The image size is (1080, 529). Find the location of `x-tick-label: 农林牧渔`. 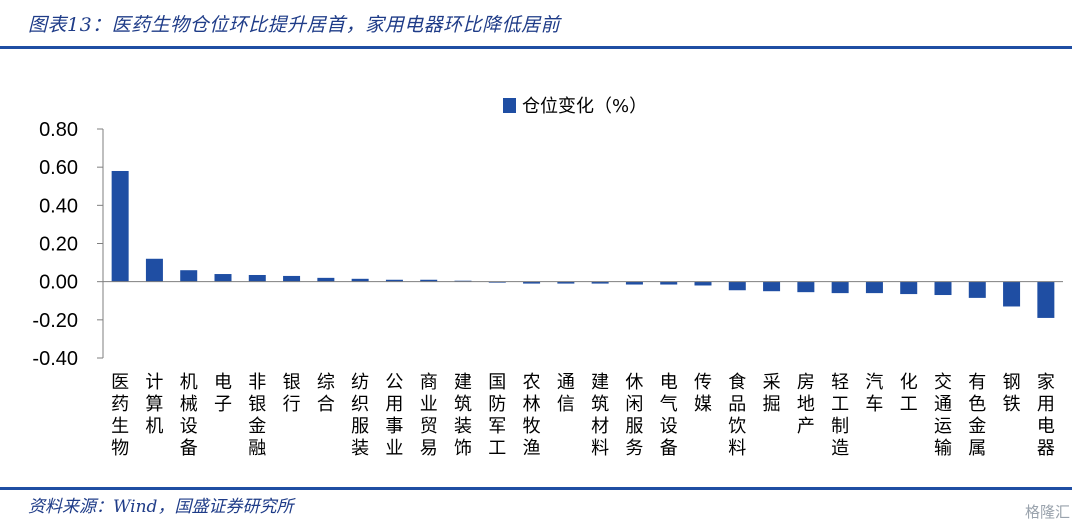

x-tick-label: 农林牧渔 is located at coordinates (532, 415).